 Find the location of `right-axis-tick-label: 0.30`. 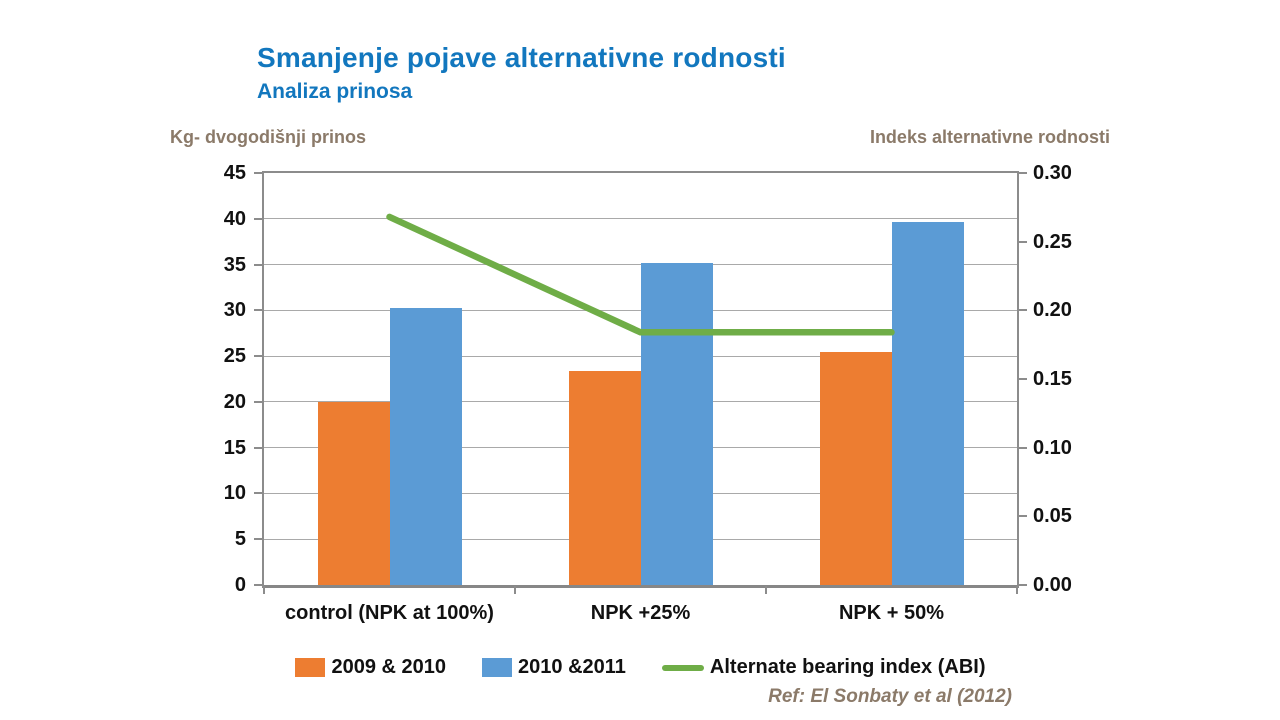

right-axis-tick-label: 0.30 is located at coordinates (1052, 173).